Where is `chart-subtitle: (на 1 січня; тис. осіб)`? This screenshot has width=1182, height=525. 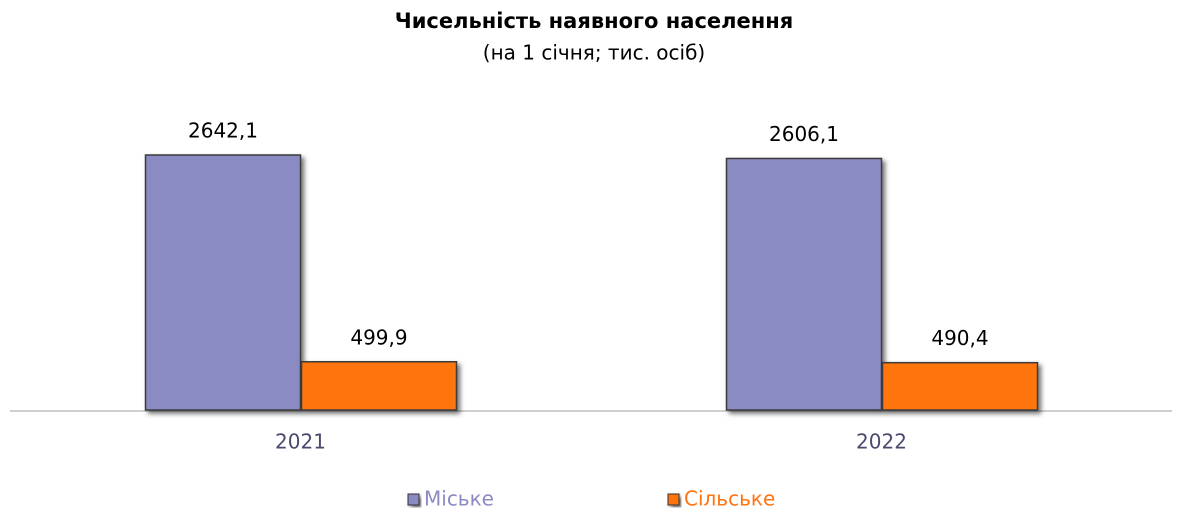
chart-subtitle: (на 1 січня; тис. осіб) is located at coordinates (594, 53).